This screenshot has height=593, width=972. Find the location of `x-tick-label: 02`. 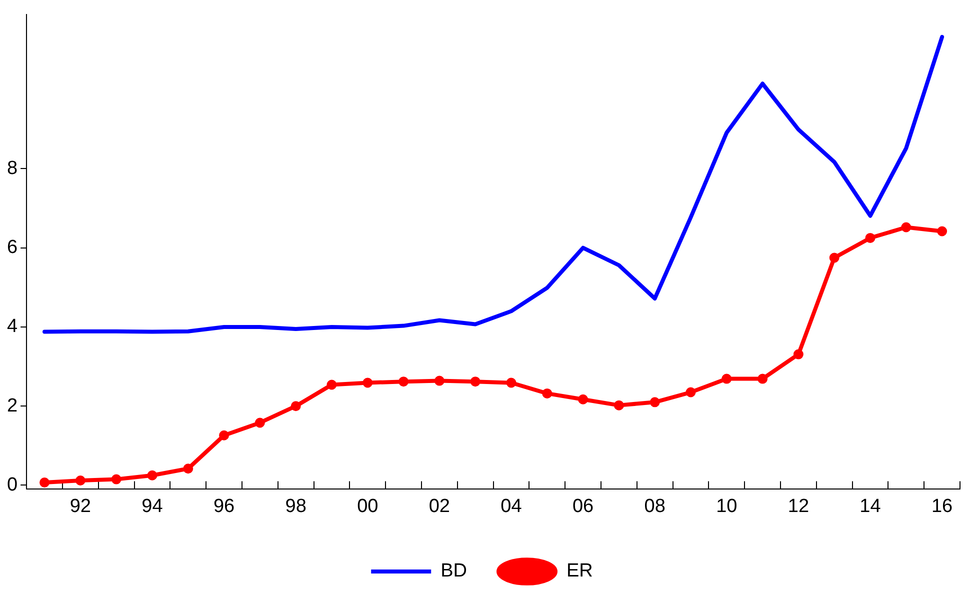

x-tick-label: 02 is located at coordinates (439, 506).